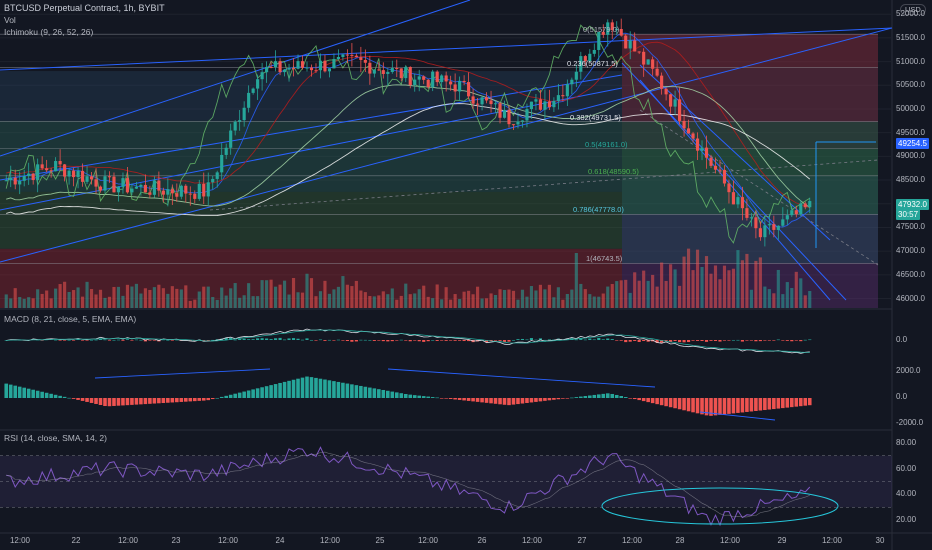  Describe the element at coordinates (906, 520) in the screenshot. I see `rsi-axis-tick: 20.00` at that location.